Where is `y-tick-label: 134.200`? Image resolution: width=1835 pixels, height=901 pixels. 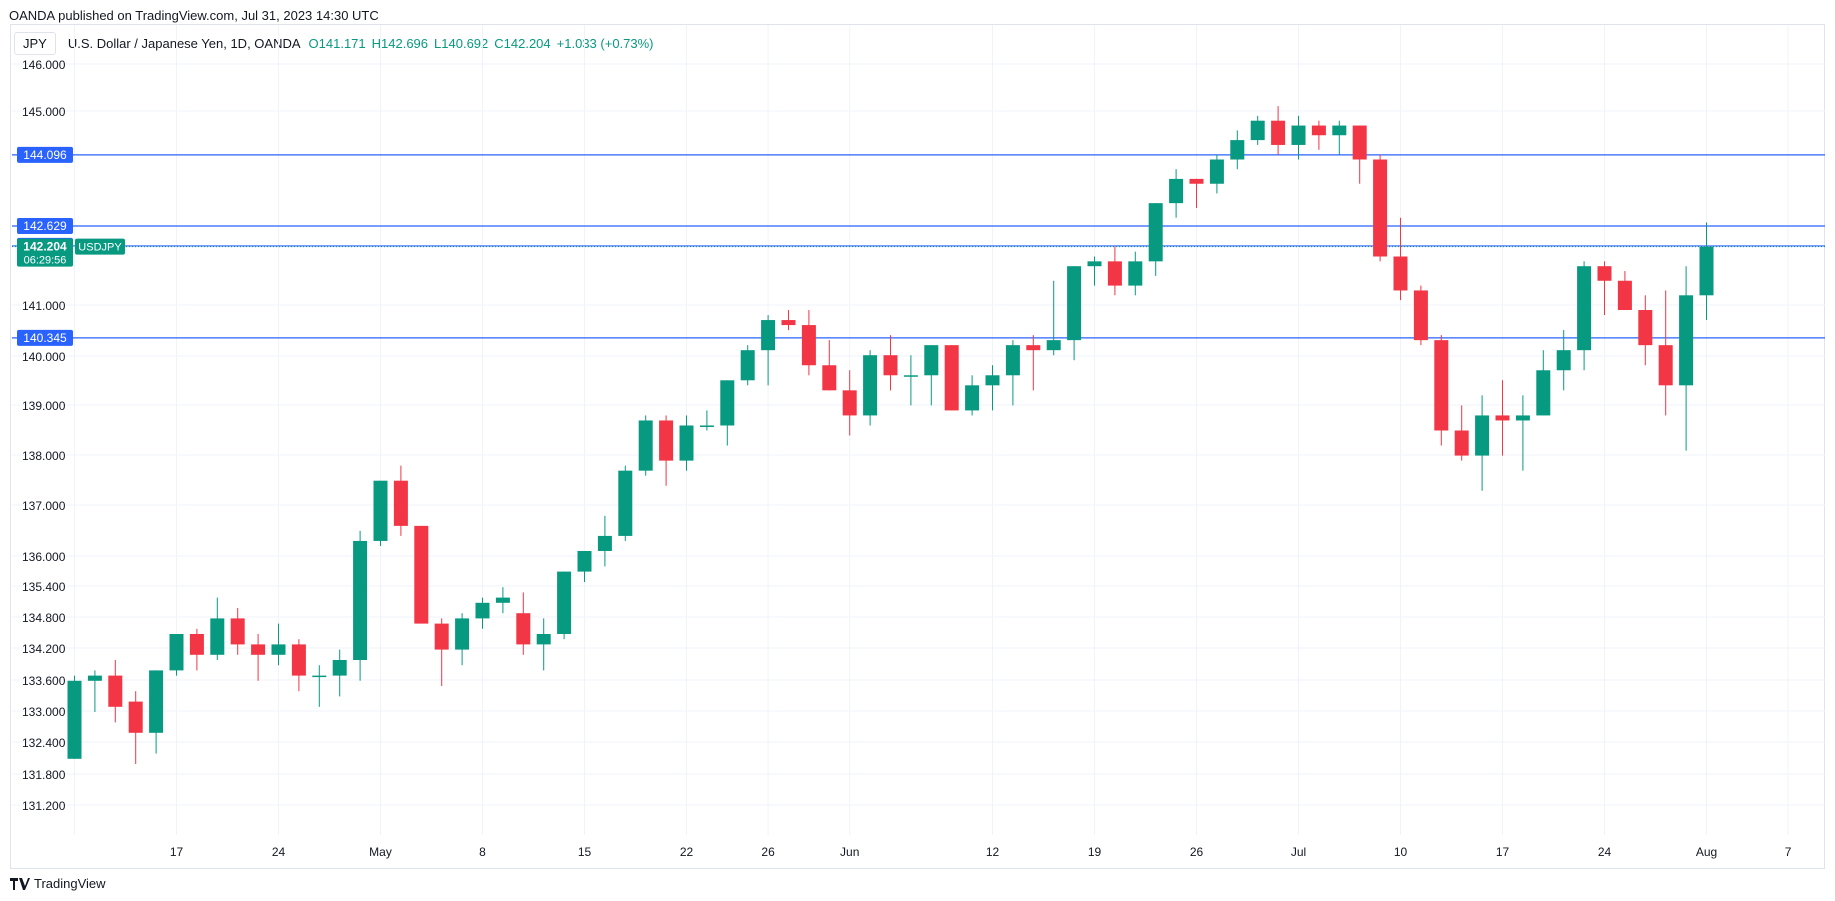 y-tick-label: 134.200 is located at coordinates (44, 649).